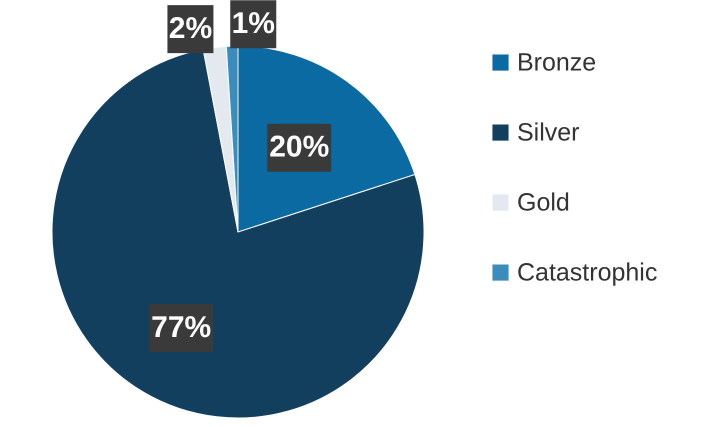 The width and height of the screenshot is (721, 427). What do you see at coordinates (543, 202) in the screenshot?
I see `legend-label: Gold` at bounding box center [543, 202].